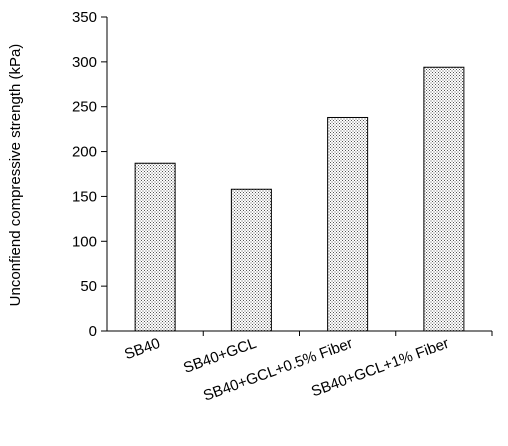  What do you see at coordinates (84, 196) in the screenshot?
I see `y-tick-label: 150` at bounding box center [84, 196].